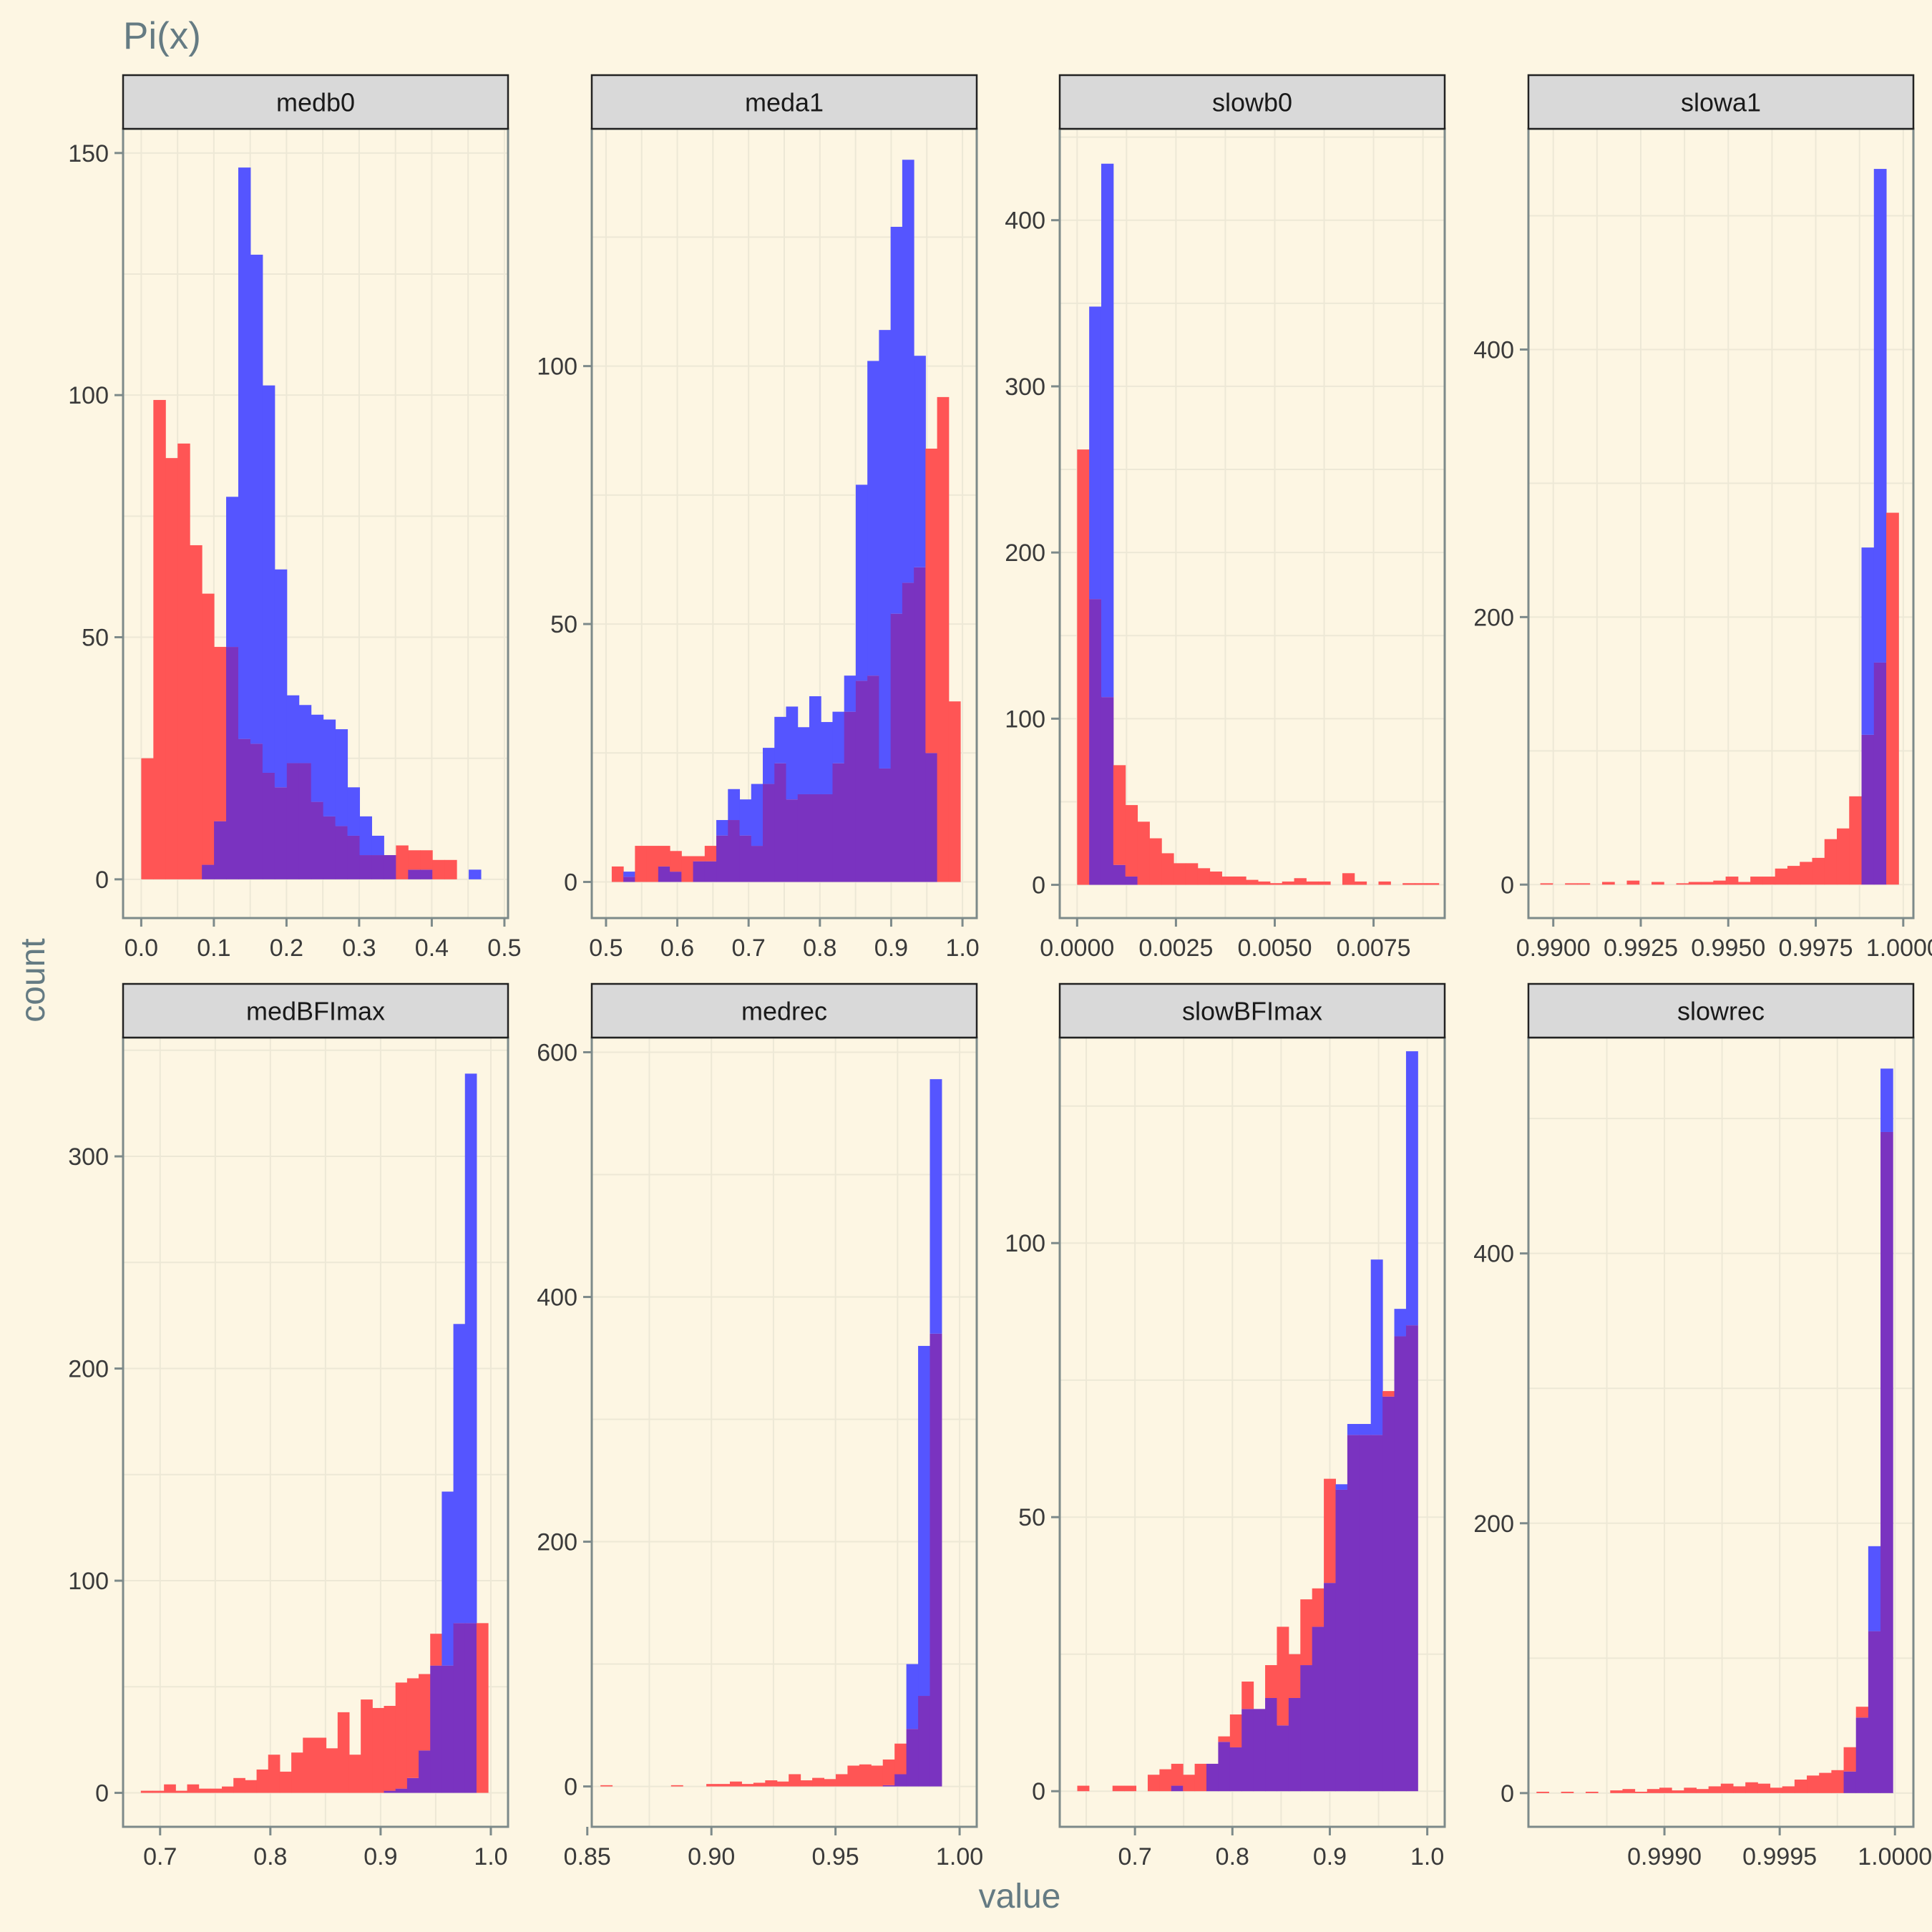 The width and height of the screenshot is (1932, 1932). What do you see at coordinates (270, 1856) in the screenshot?
I see `x-tick-label: 0.8` at bounding box center [270, 1856].